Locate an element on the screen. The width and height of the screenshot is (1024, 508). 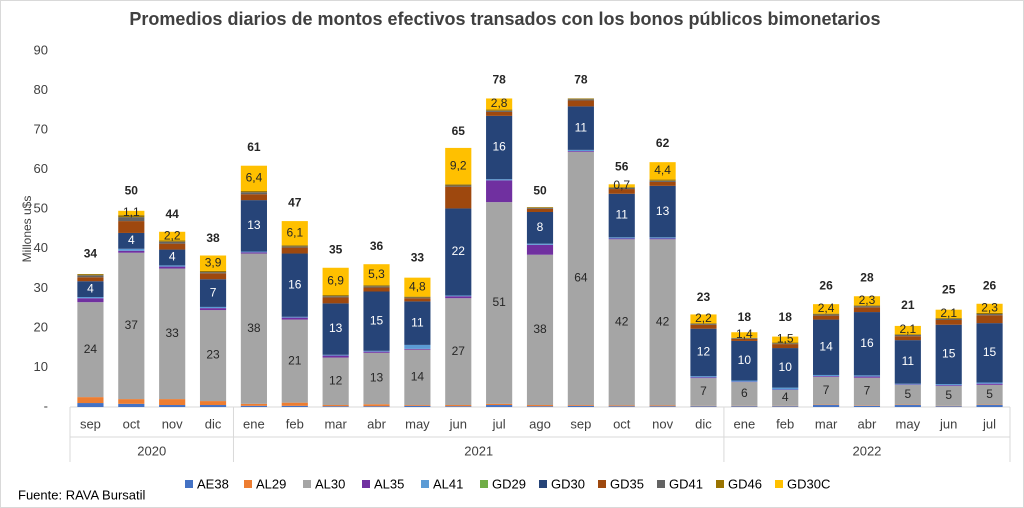
x-tick-label: ago is located at coordinates (540, 423).